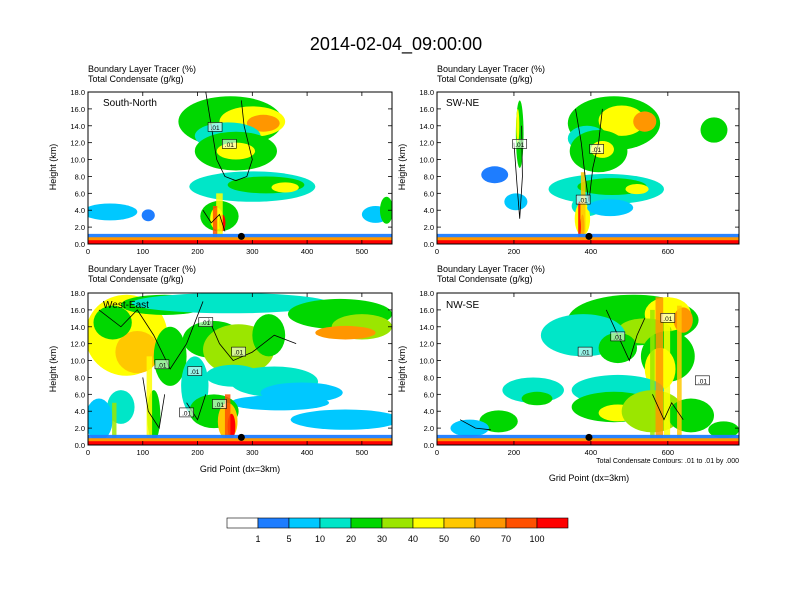 This screenshot has height=612, width=792. Describe the element at coordinates (126, 305) in the screenshot. I see `panel-label-west-east: West-East` at that location.